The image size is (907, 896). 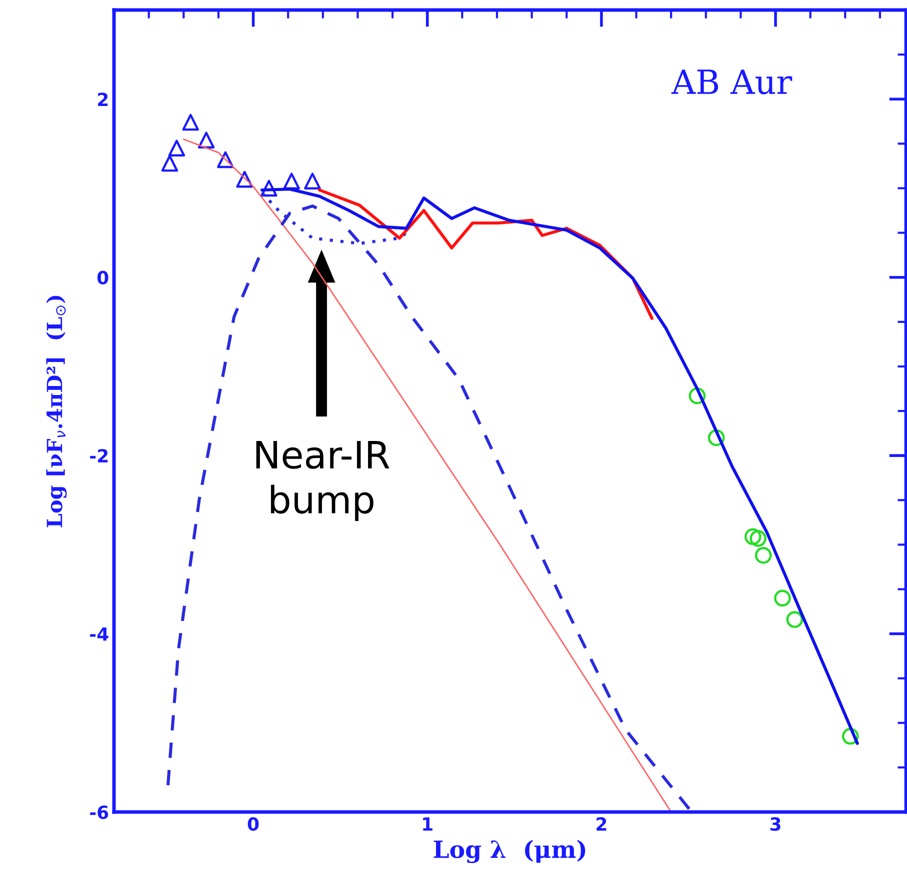 I want to click on text: AB Aur, so click(x=731, y=82).